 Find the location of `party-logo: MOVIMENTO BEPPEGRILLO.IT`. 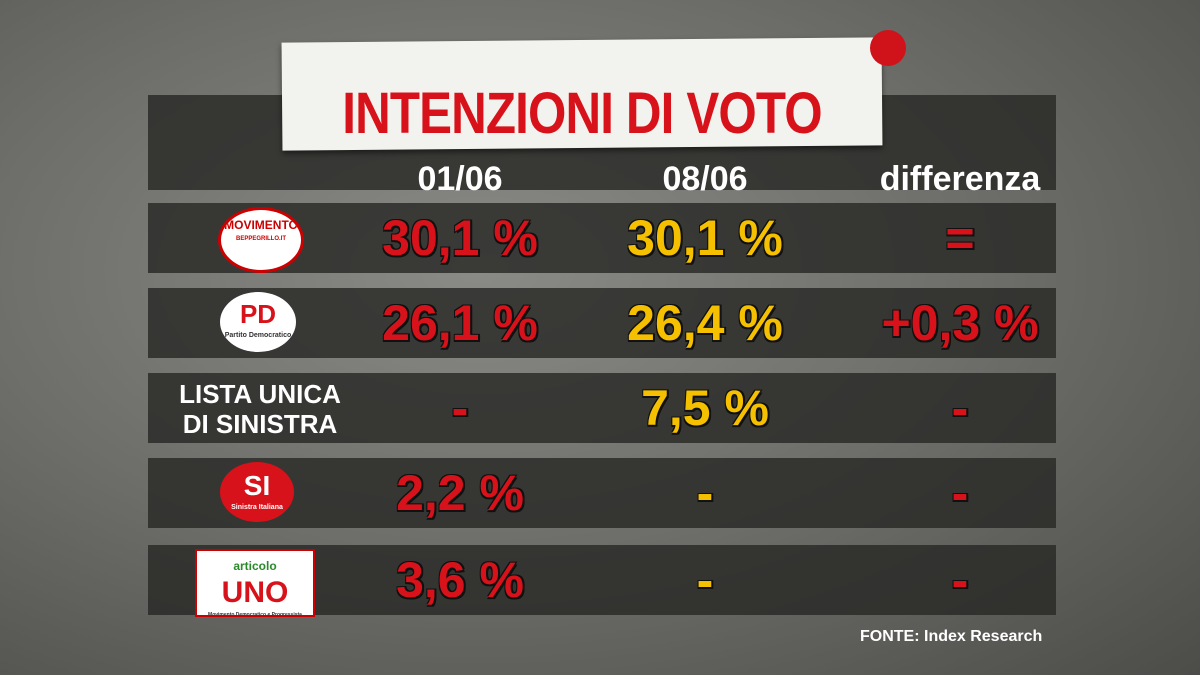

party-logo: MOVIMENTO BEPPEGRILLO.IT is located at coordinates (261, 240).